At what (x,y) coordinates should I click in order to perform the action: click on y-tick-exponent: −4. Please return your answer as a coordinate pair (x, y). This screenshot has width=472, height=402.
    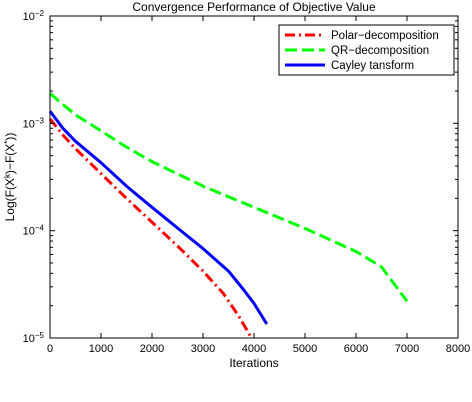
    Looking at the image, I should click on (40, 227).